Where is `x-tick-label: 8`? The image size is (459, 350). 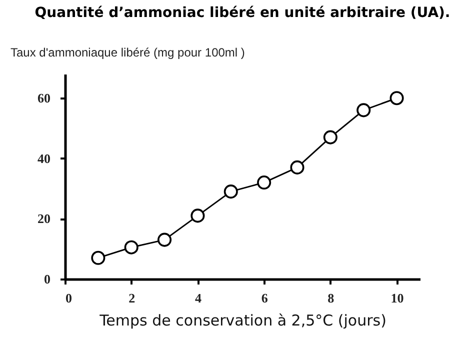
x-tick-label: 8 is located at coordinates (331, 298).